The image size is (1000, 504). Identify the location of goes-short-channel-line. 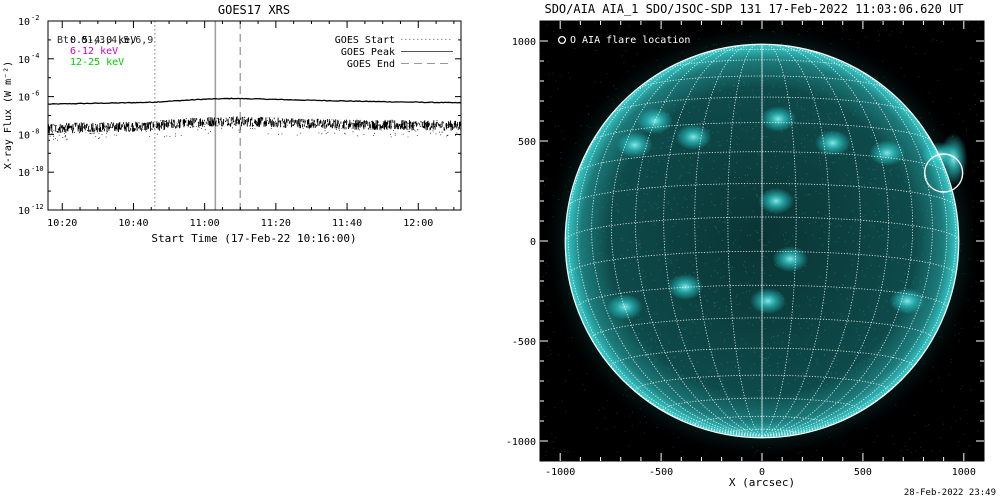
(254, 124).